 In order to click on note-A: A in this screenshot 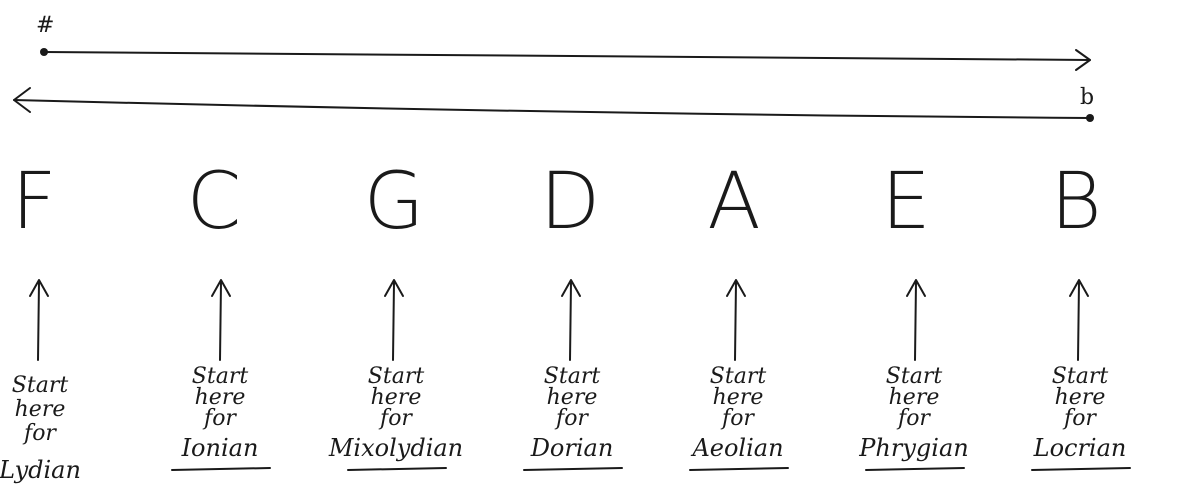, I will do `click(733, 202)`.